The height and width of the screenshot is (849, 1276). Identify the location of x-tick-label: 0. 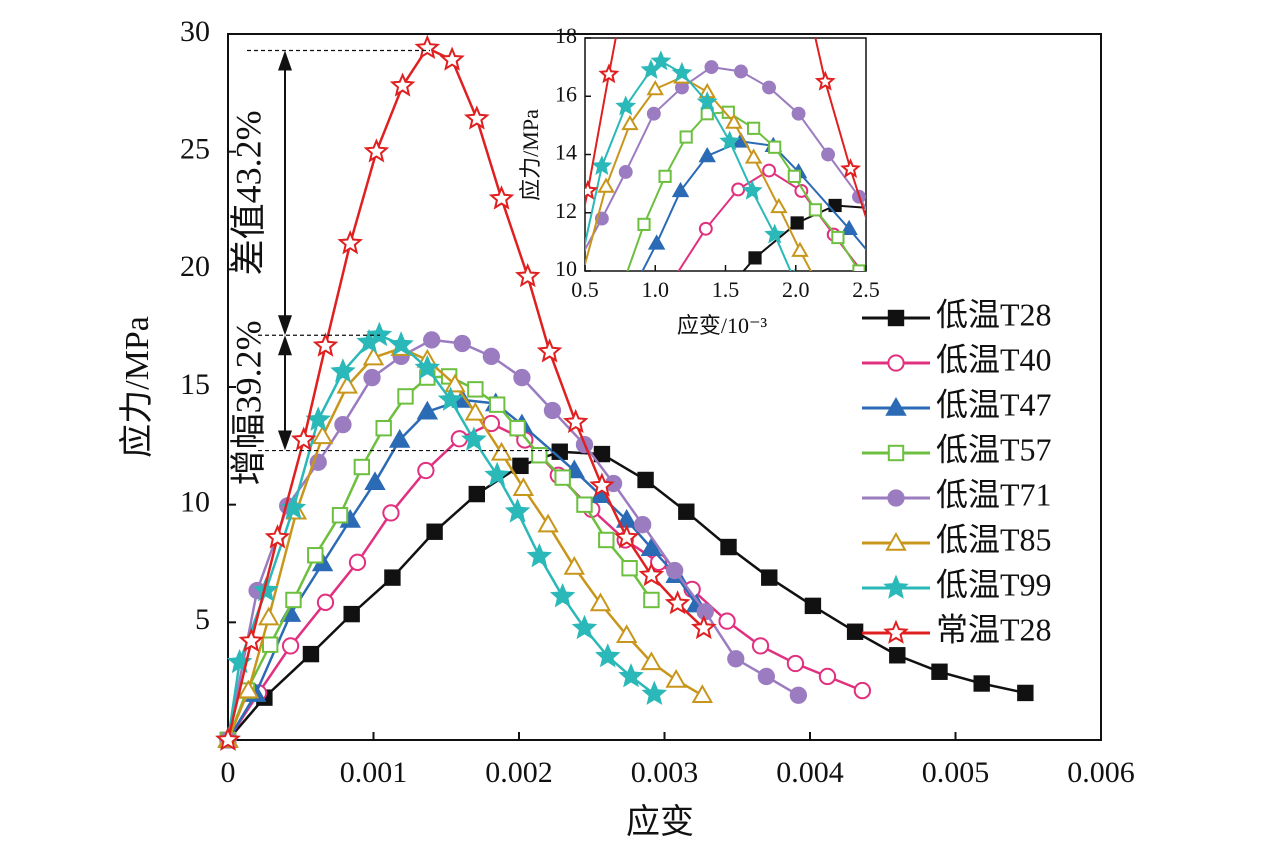
(228, 772).